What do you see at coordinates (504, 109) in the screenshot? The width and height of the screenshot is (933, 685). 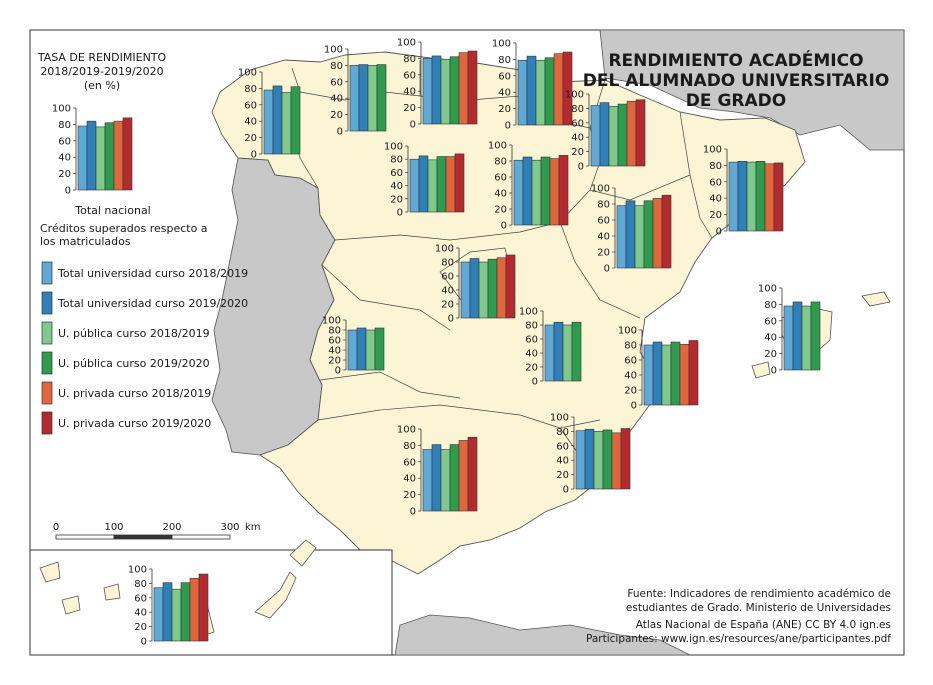 I see `tick-label-4-1: 20` at bounding box center [504, 109].